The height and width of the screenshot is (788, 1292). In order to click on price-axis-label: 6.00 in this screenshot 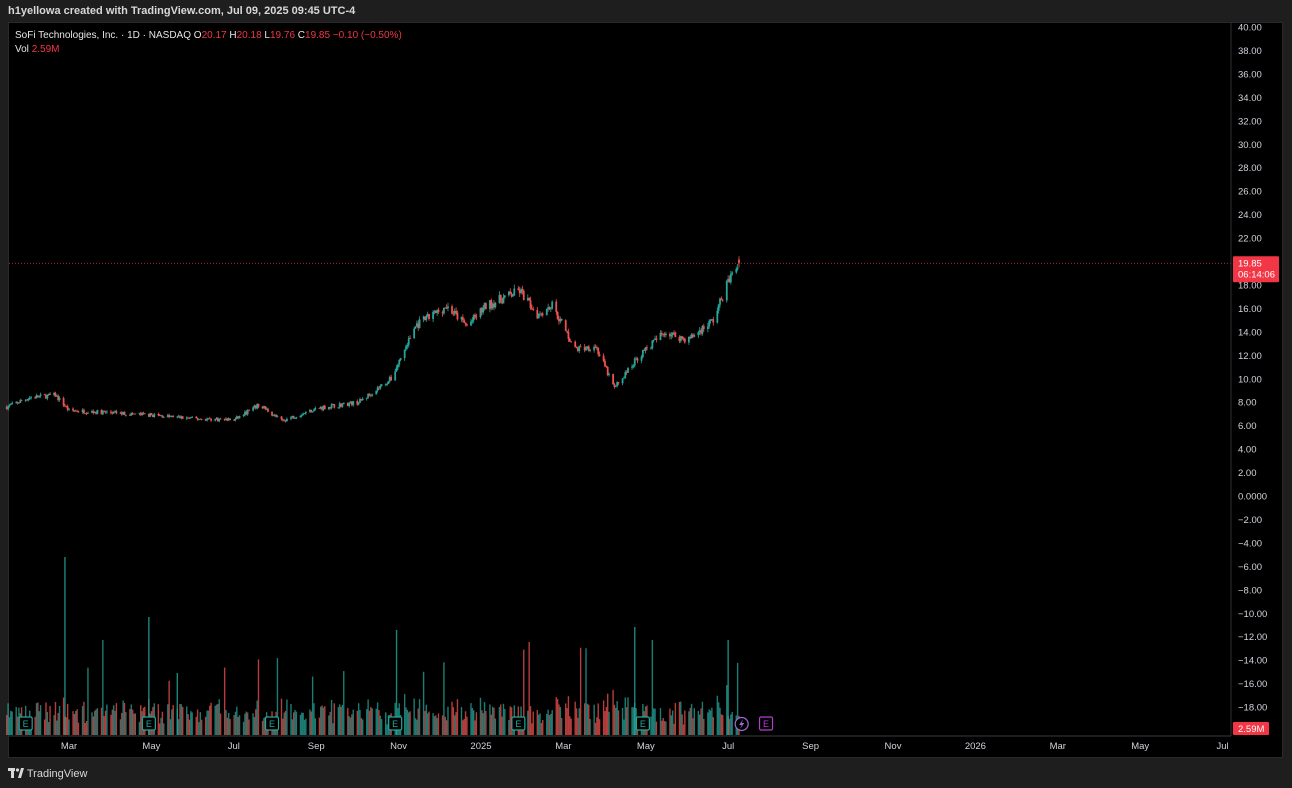, I will do `click(1247, 426)`.